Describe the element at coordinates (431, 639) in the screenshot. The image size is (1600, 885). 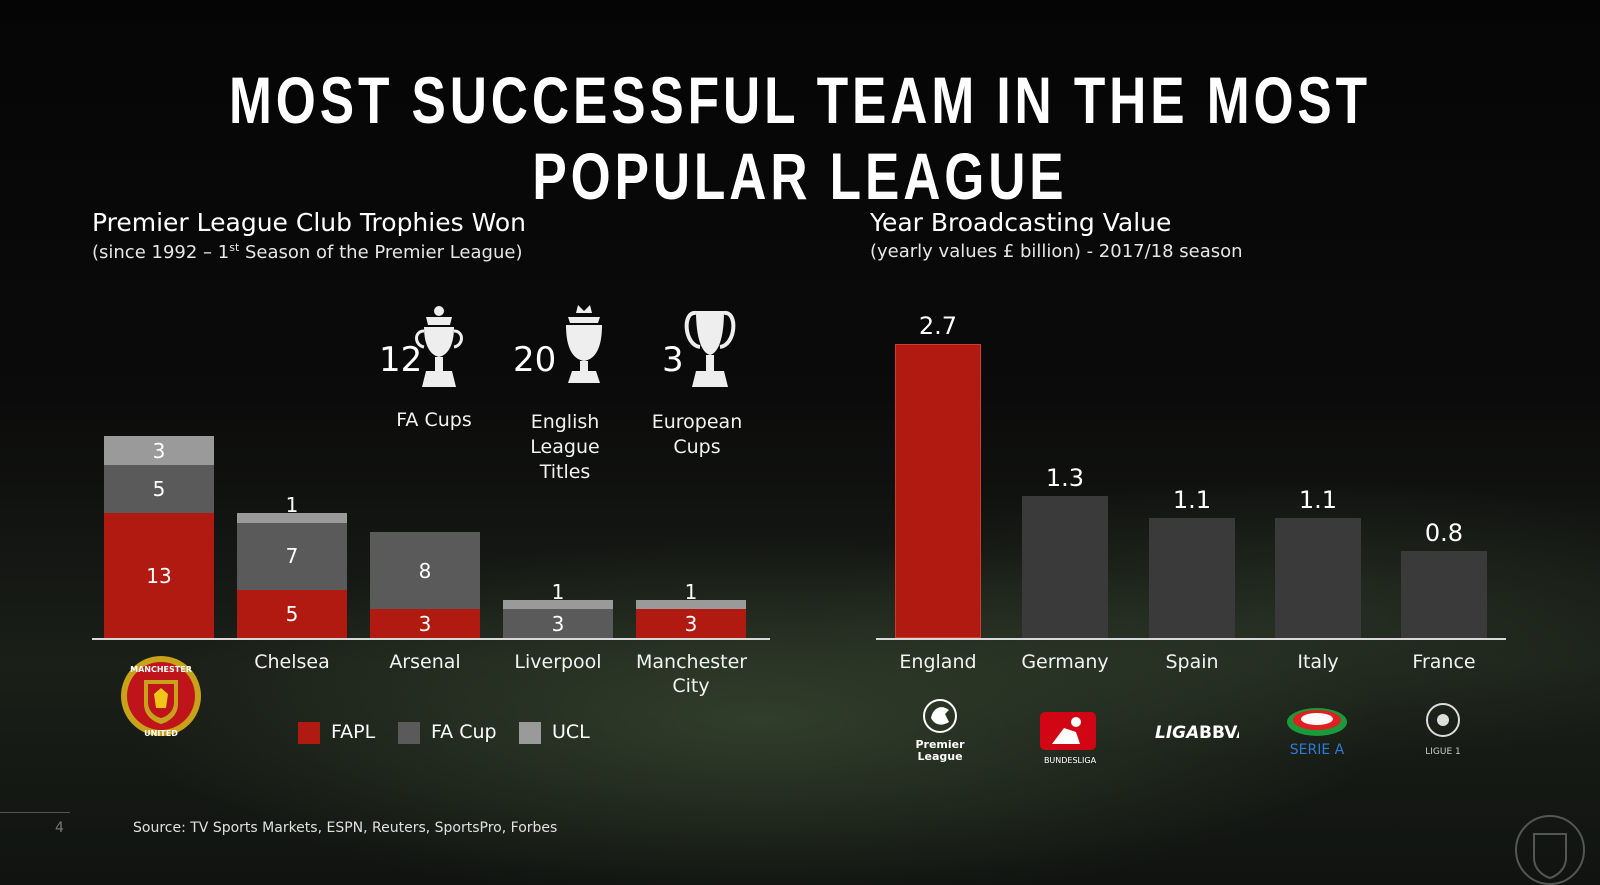
I see `trophies-chart-baseline` at that location.